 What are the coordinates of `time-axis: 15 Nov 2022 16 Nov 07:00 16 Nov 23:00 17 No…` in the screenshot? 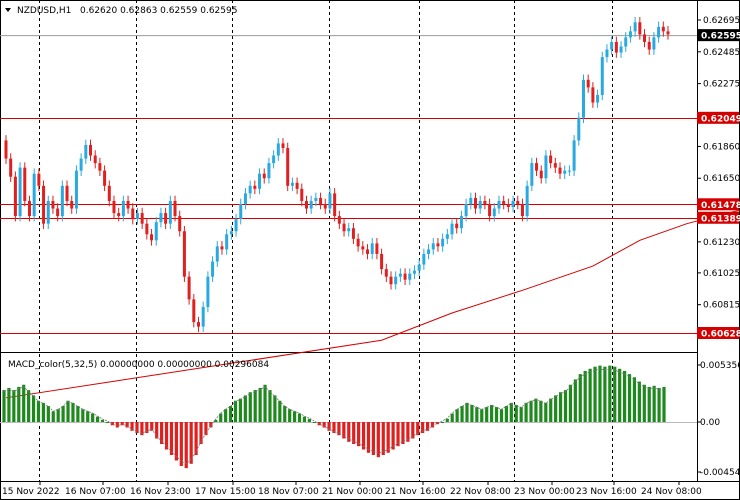 It's located at (352, 489).